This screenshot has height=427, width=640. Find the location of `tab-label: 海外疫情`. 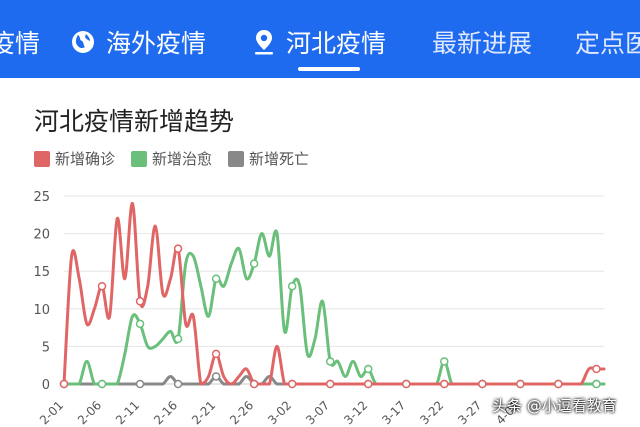

tab-label: 海外疫情 is located at coordinates (156, 43).